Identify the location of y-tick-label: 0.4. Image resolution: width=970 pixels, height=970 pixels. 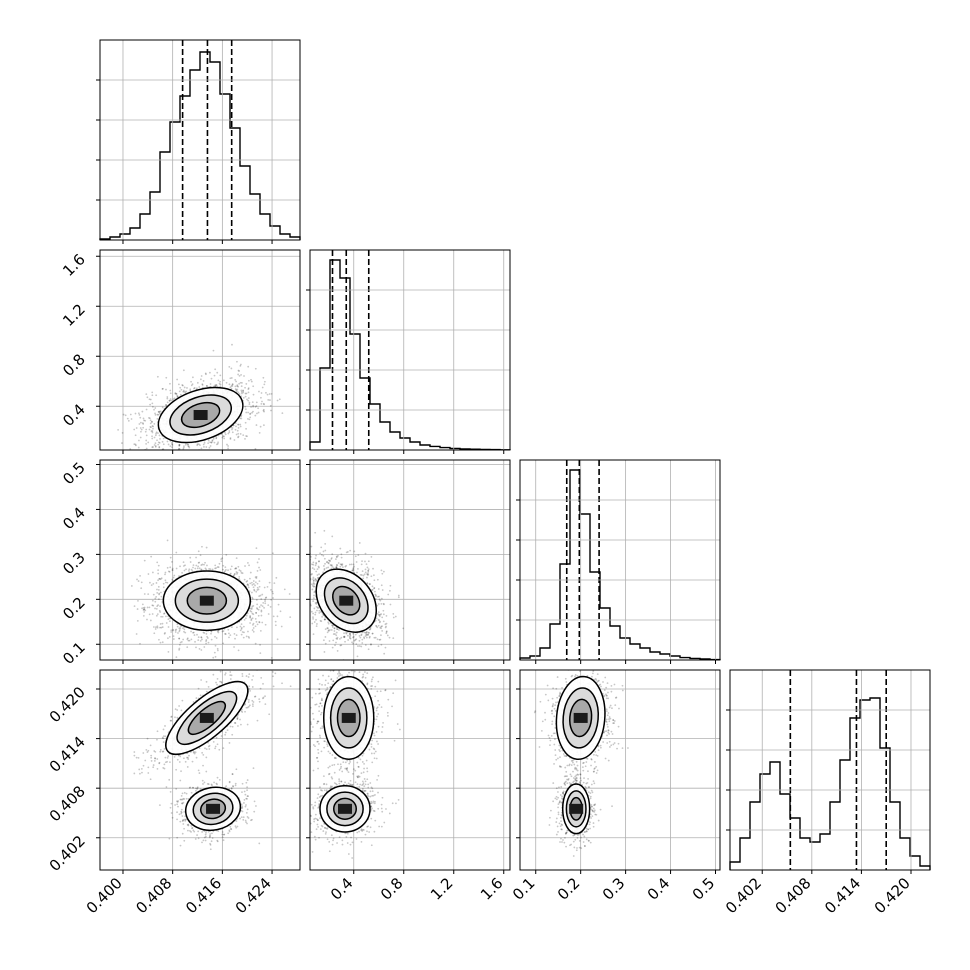
(74, 415).